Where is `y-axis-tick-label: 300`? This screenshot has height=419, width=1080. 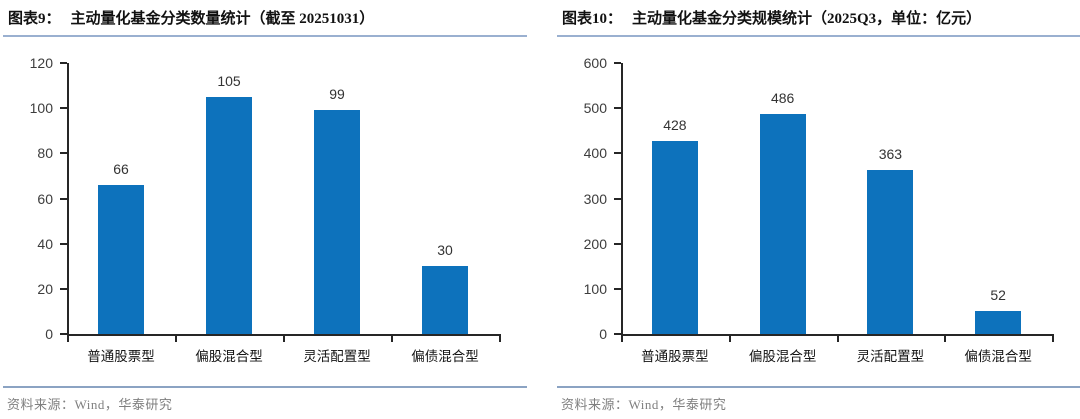
y-axis-tick-label: 300 is located at coordinates (595, 198).